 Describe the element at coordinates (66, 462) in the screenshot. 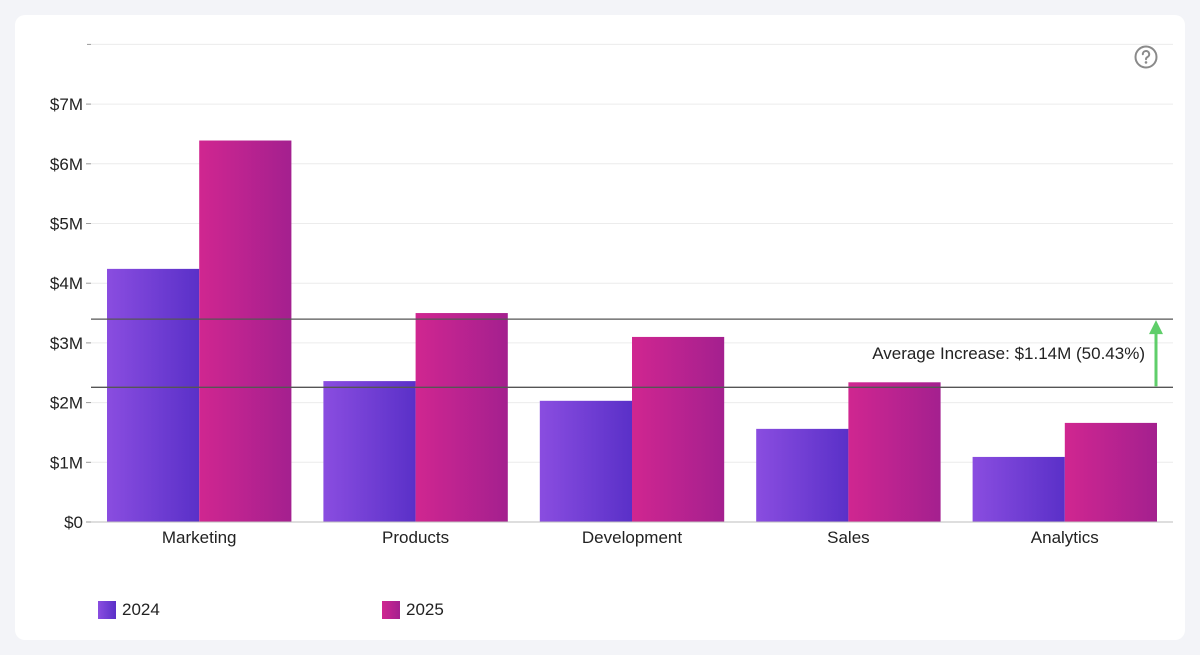

I see `y-tick-label: $1M` at that location.